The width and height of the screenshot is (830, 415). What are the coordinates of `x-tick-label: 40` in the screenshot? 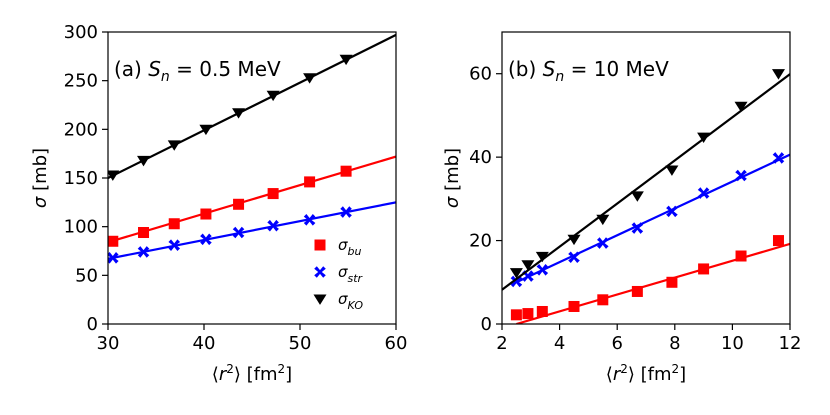 It's located at (204, 343).